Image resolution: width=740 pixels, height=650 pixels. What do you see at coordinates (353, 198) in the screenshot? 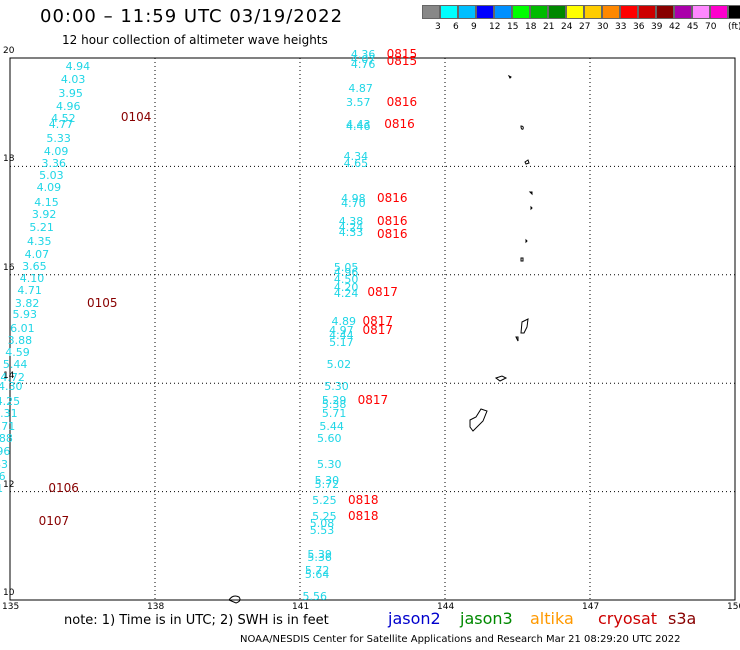
I see `wave-height-label: 4.98` at bounding box center [353, 198].